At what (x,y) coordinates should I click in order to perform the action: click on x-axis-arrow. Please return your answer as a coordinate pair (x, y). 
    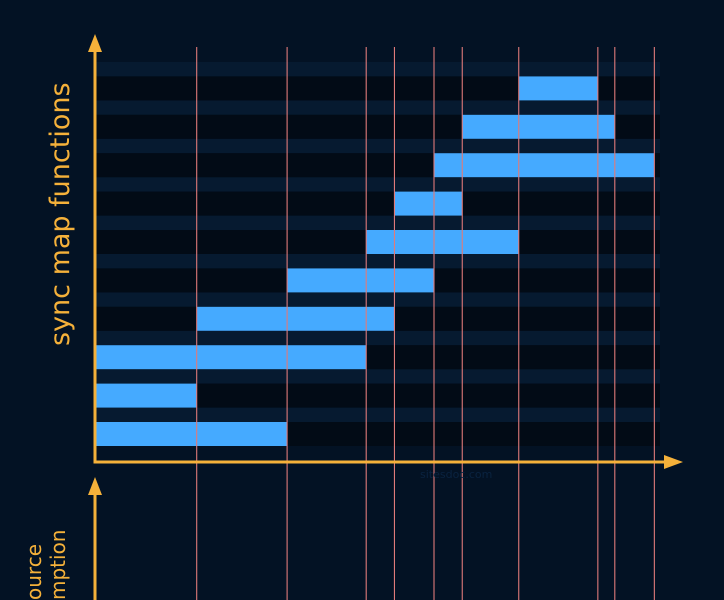
    Looking at the image, I should click on (673, 462).